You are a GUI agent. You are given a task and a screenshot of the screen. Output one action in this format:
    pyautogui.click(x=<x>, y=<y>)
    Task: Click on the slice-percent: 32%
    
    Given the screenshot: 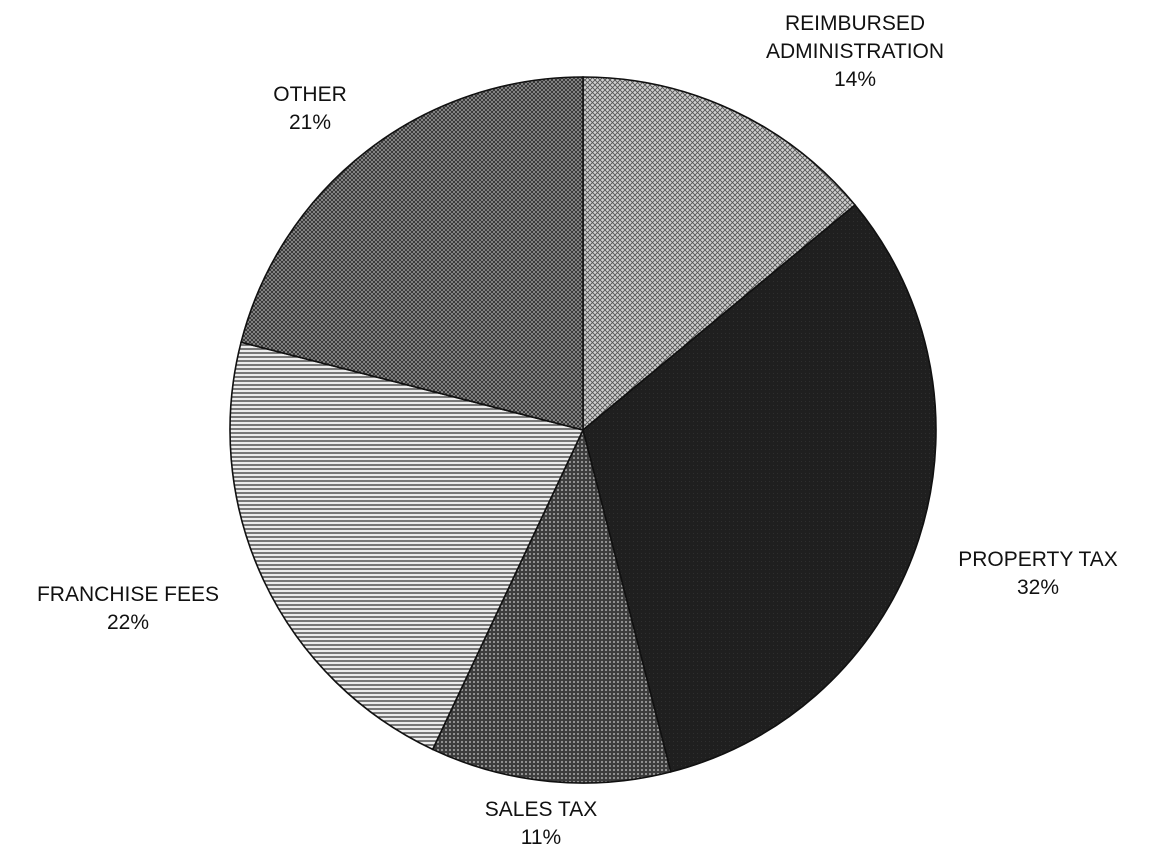 What is the action you would take?
    pyautogui.click(x=1038, y=587)
    